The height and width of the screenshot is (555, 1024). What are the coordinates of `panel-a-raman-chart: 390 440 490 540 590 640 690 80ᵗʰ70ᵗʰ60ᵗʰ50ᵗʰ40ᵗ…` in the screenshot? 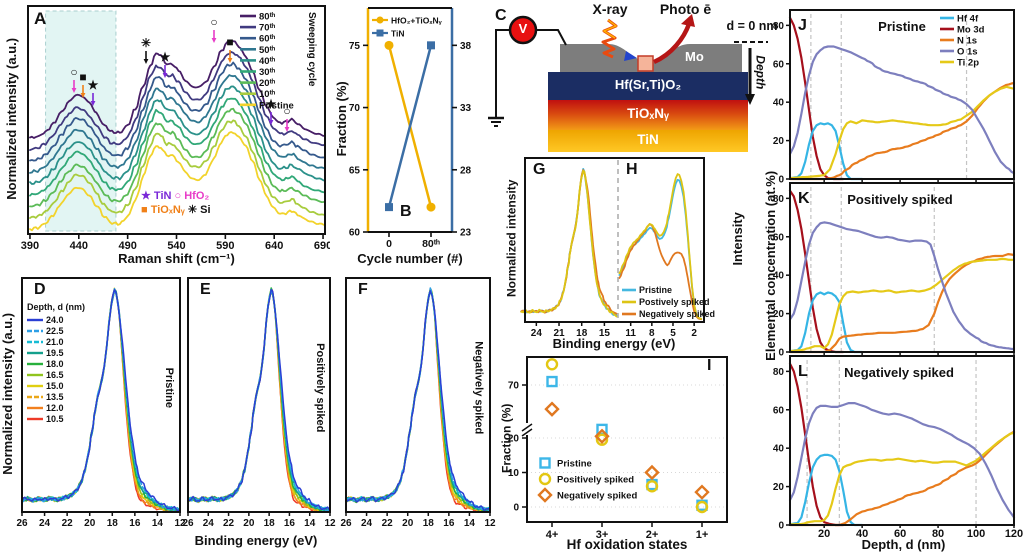 It's located at (175, 128).